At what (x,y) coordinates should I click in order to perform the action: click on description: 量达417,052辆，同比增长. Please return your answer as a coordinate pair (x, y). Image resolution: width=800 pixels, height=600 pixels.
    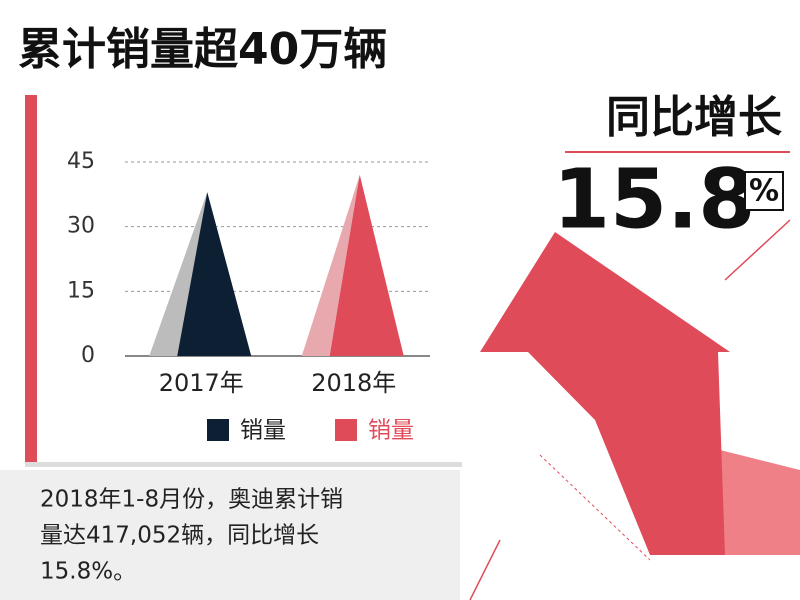
    Looking at the image, I should click on (179, 536).